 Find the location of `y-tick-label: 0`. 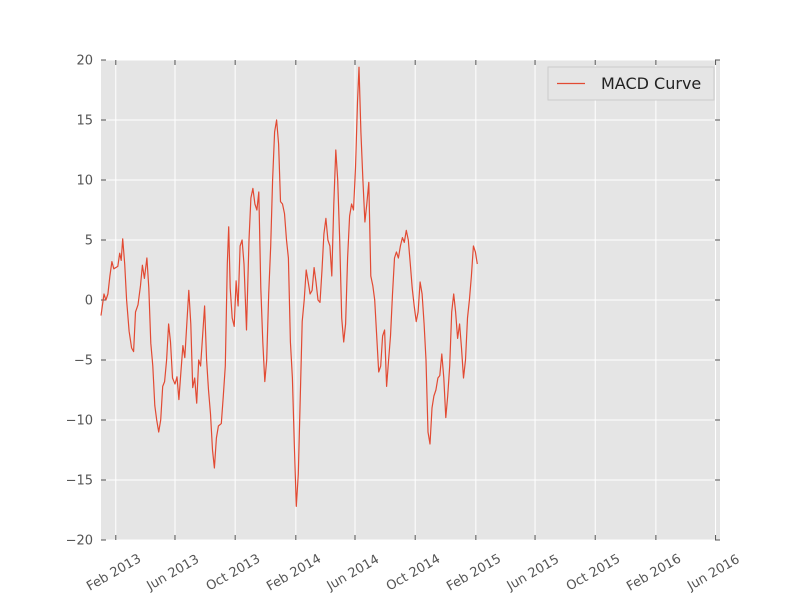

y-tick-label: 0 is located at coordinates (89, 301).